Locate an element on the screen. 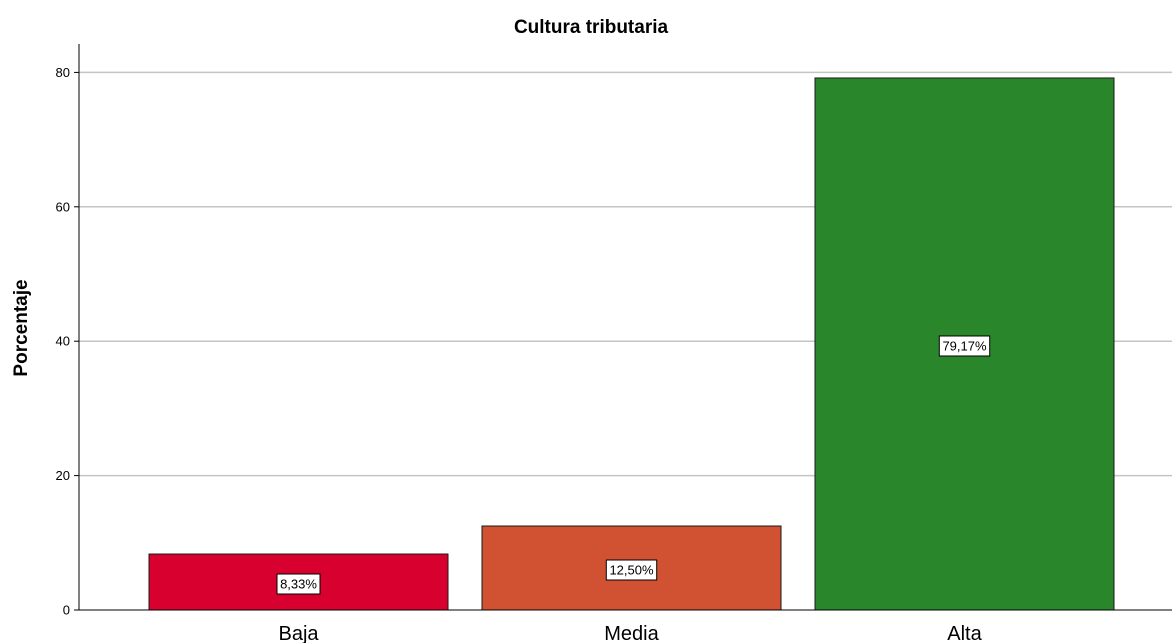 Image resolution: width=1172 pixels, height=643 pixels. data-label-alta: 79,17% is located at coordinates (964, 345).